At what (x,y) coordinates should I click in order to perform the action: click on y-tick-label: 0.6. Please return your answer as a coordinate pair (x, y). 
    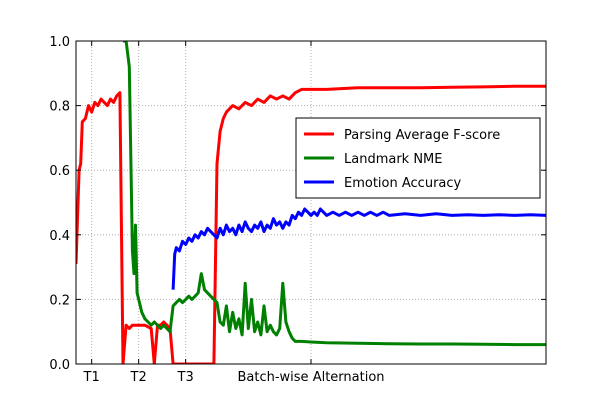
    Looking at the image, I should click on (59, 171).